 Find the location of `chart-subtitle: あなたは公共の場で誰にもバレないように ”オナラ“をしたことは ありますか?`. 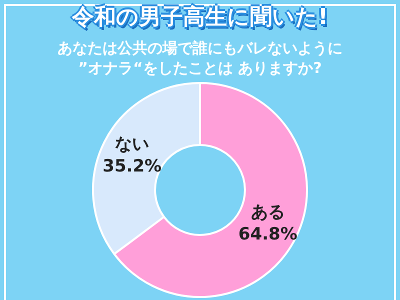

chart-subtitle: あなたは公共の場で誰にもバレないように ”オナラ“をしたことは ありますか? is located at coordinates (200, 58).